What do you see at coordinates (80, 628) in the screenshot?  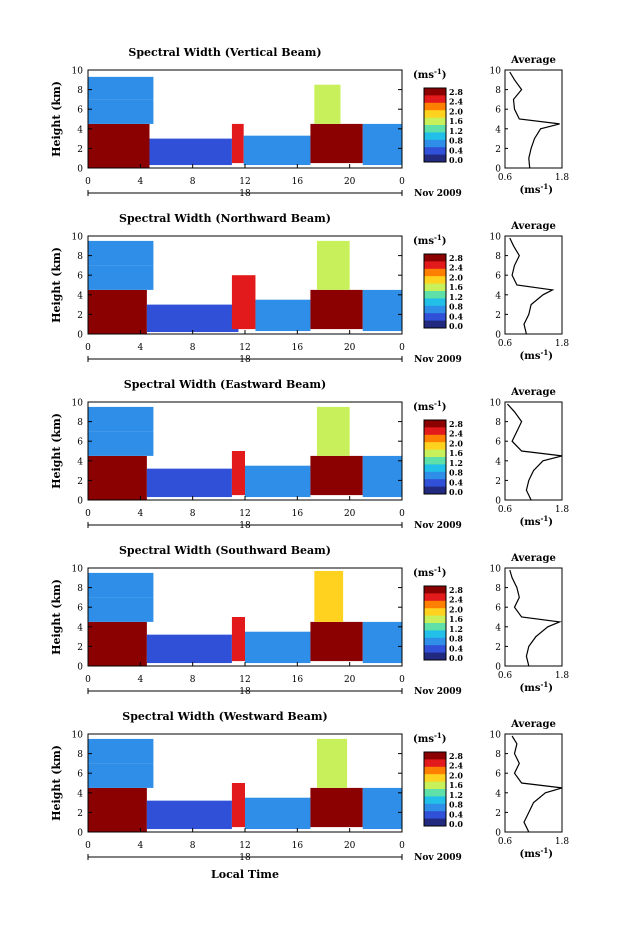 I see `y-tick-label: 4` at bounding box center [80, 628].